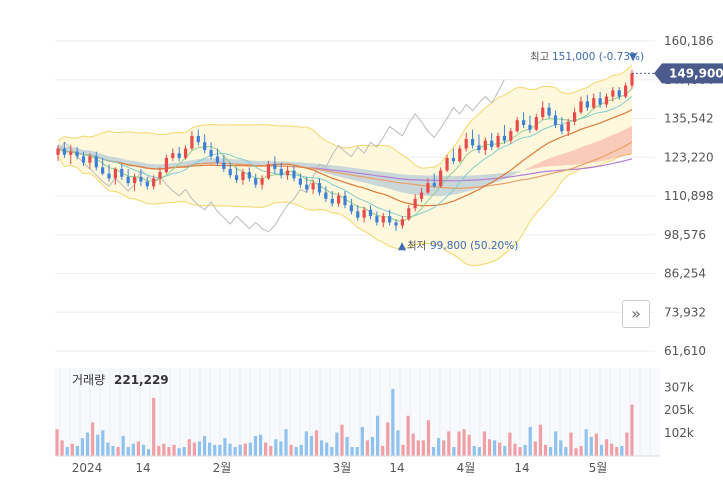 Image resolution: width=723 pixels, height=493 pixels. What do you see at coordinates (222, 468) in the screenshot?
I see `x-tick-label: 2월` at bounding box center [222, 468].